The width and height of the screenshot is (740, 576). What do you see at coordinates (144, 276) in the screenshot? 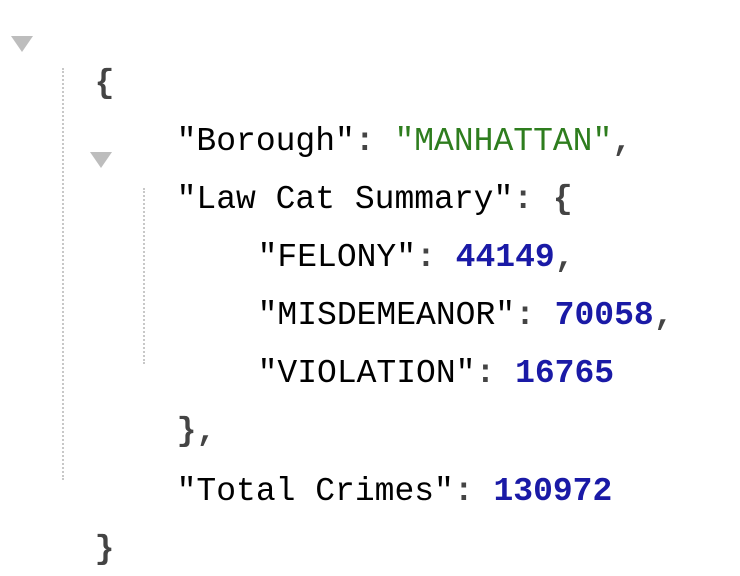
I see `law-cat-summary-indent-guide` at bounding box center [144, 276].